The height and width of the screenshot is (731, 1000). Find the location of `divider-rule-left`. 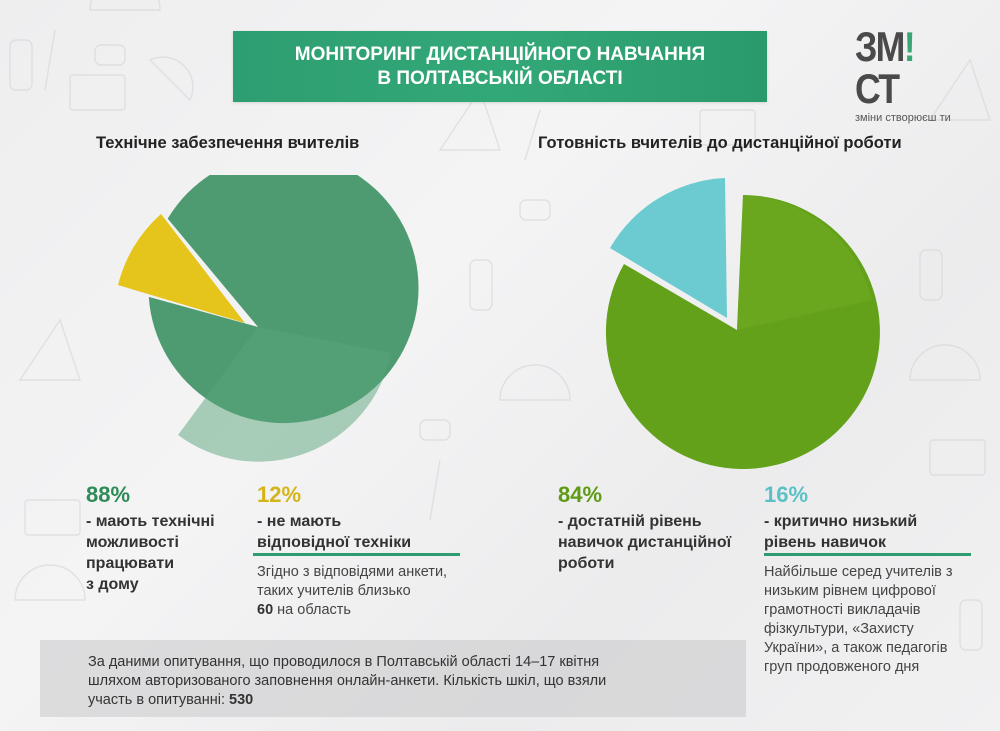

divider-rule-left is located at coordinates (356, 554).